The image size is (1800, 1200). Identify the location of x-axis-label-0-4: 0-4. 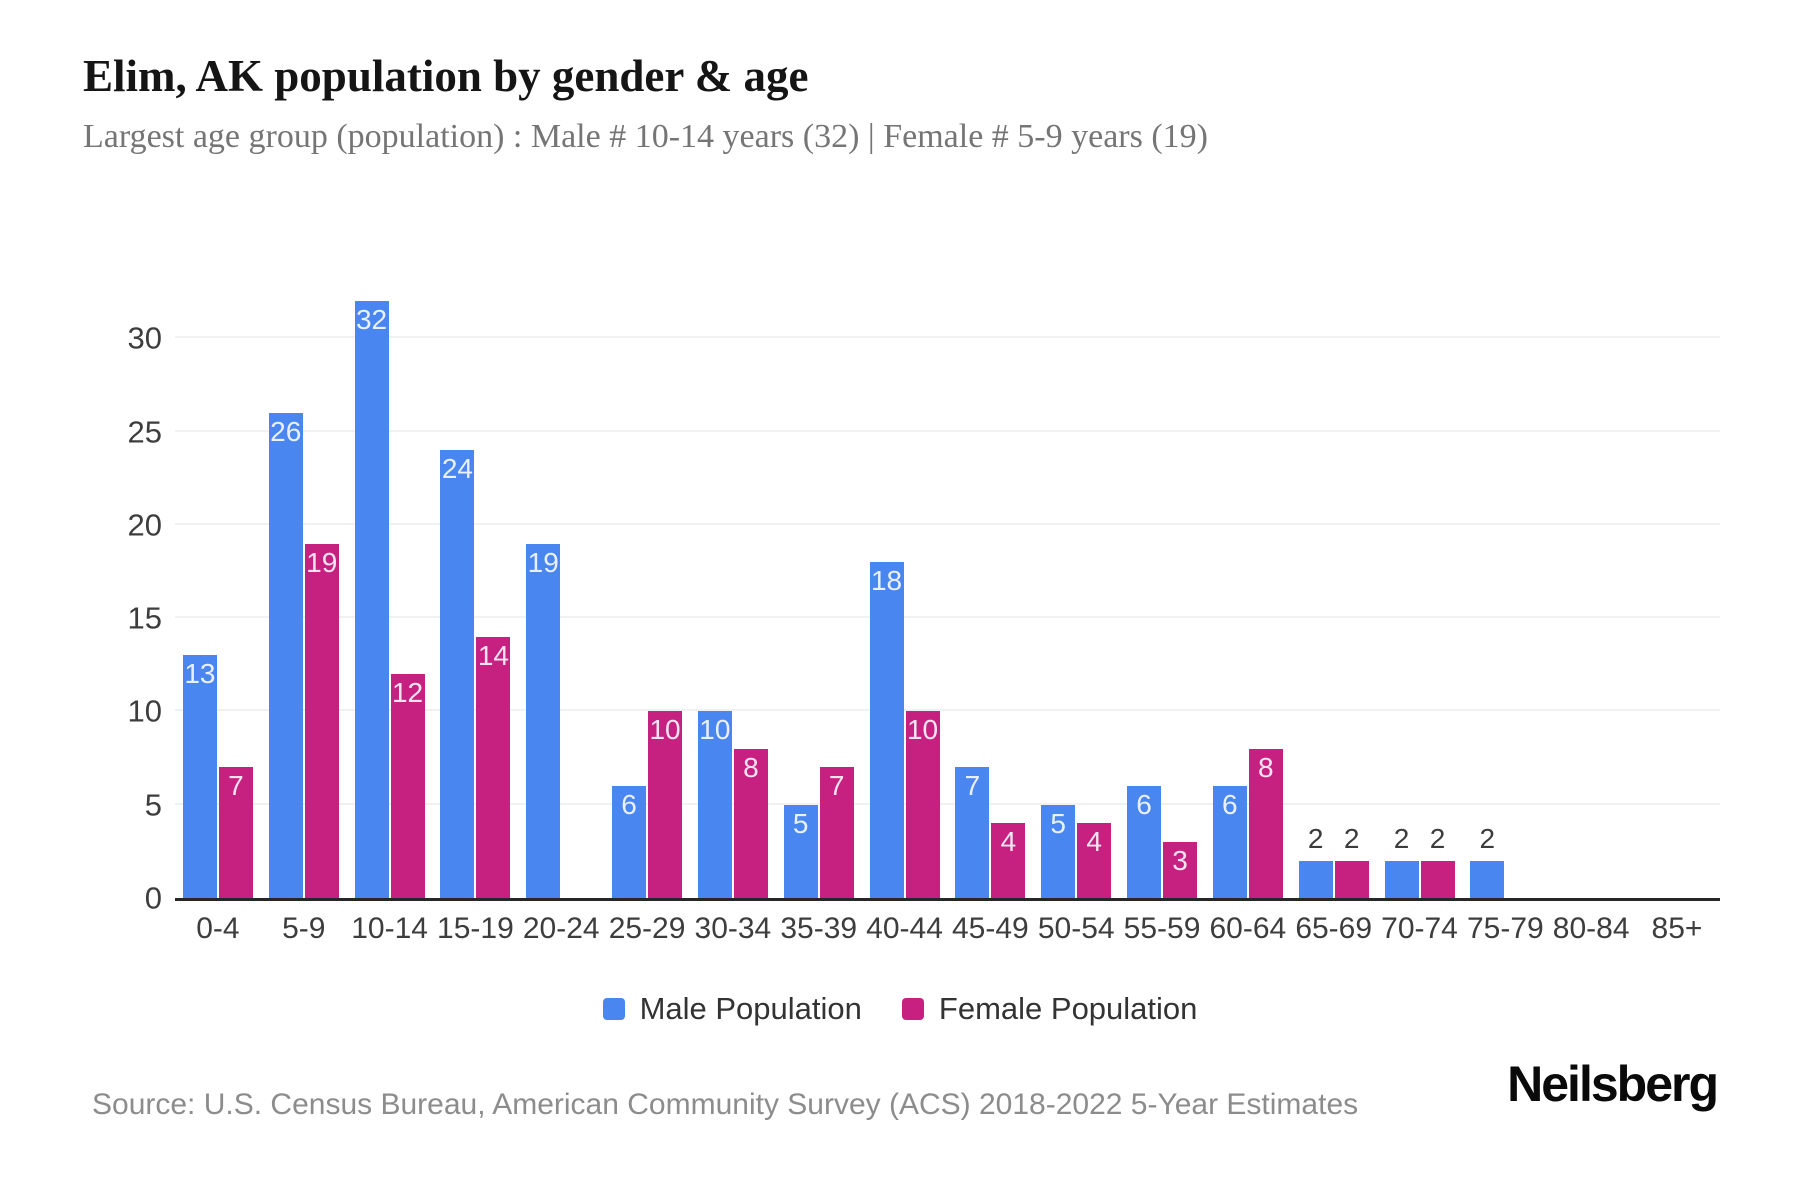
(218, 928).